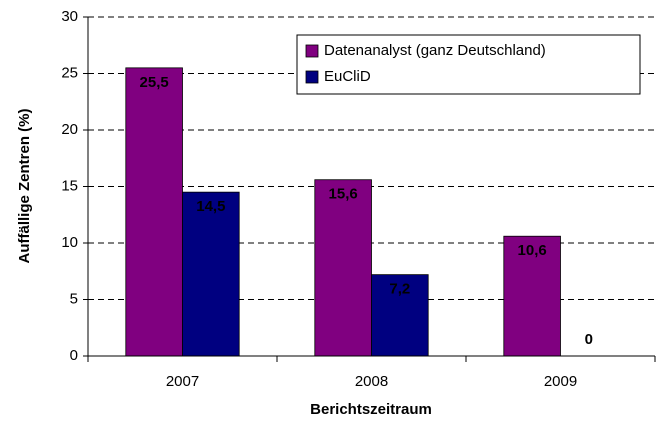  I want to click on y-axis-label: Auffällige Zentren (%), so click(24, 185).